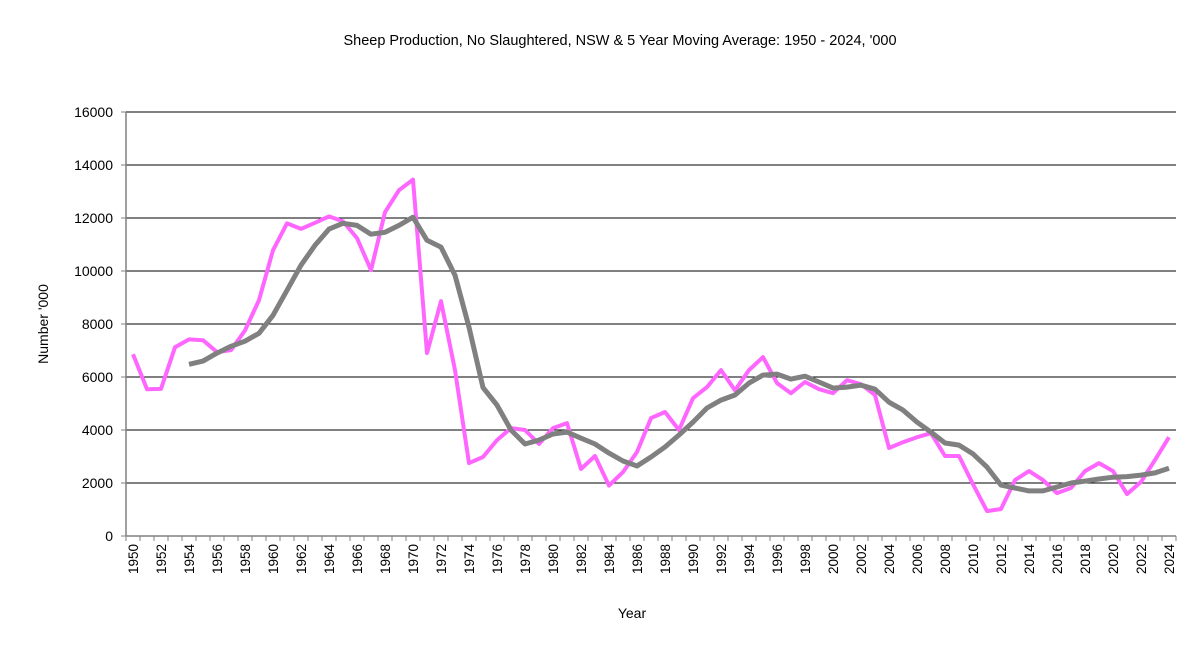 The height and width of the screenshot is (666, 1202). I want to click on x-tick-label: 2018, so click(1085, 559).